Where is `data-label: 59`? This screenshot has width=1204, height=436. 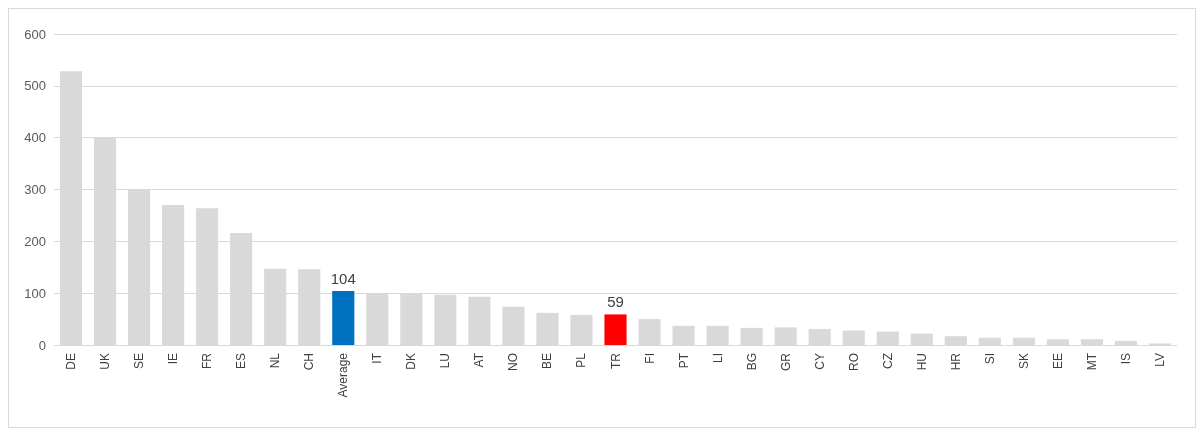
data-label: 59 is located at coordinates (615, 302).